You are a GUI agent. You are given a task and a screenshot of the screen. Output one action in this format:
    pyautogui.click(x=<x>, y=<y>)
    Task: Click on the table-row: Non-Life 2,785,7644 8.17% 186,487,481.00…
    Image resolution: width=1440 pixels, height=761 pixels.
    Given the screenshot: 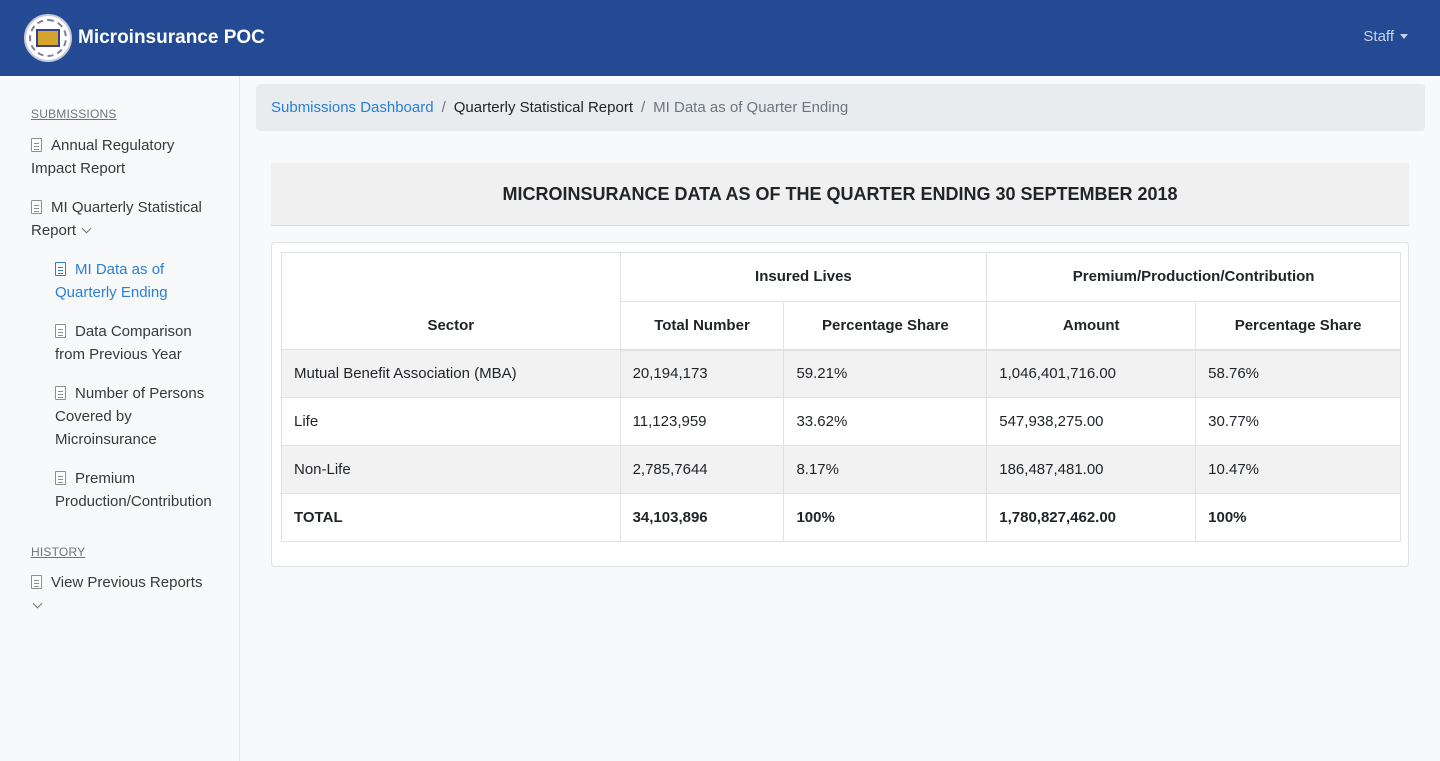 What is the action you would take?
    pyautogui.click(x=841, y=469)
    